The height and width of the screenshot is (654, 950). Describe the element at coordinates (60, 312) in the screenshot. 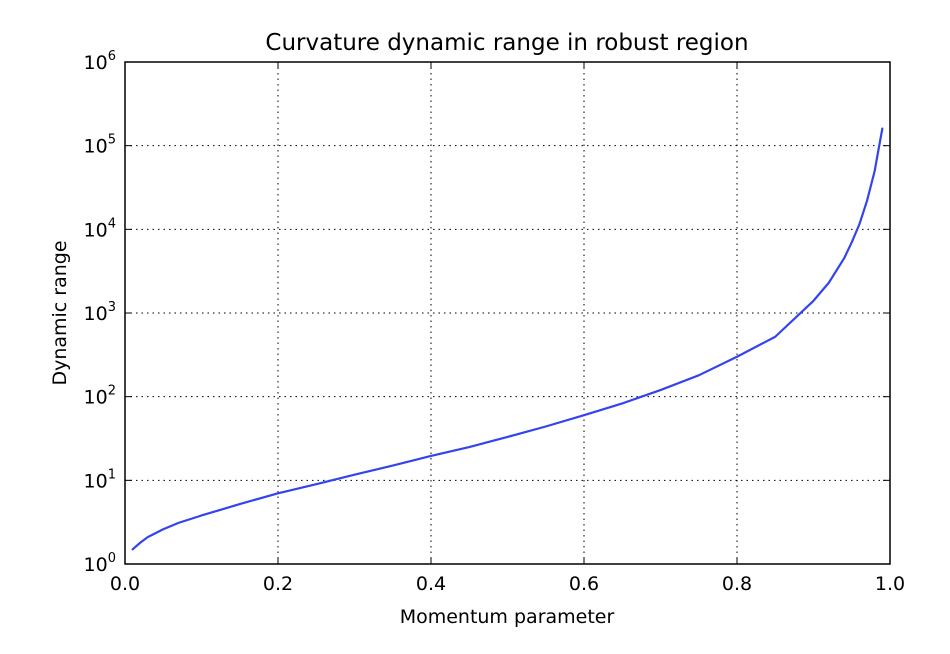

I see `y-axis-label: Dynamic range` at that location.